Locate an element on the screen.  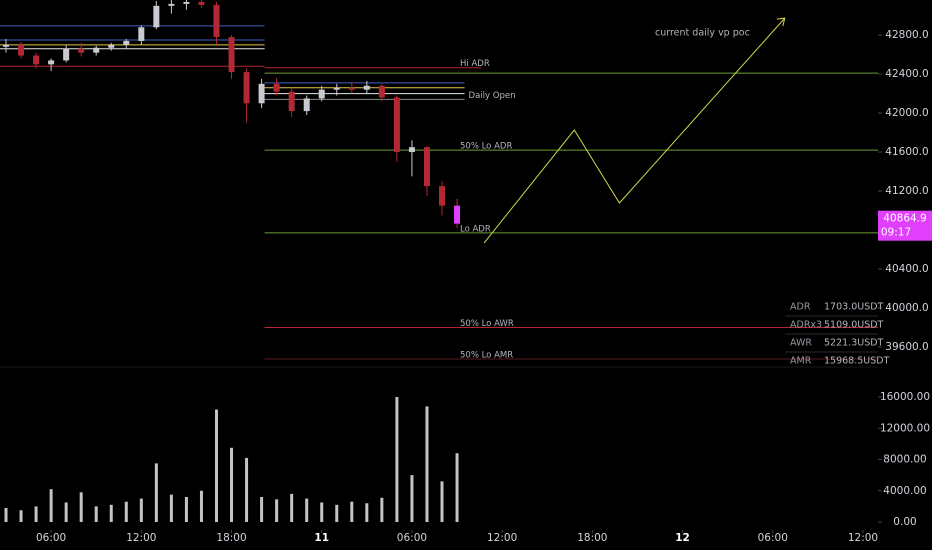
table-key: AMR is located at coordinates (801, 361).